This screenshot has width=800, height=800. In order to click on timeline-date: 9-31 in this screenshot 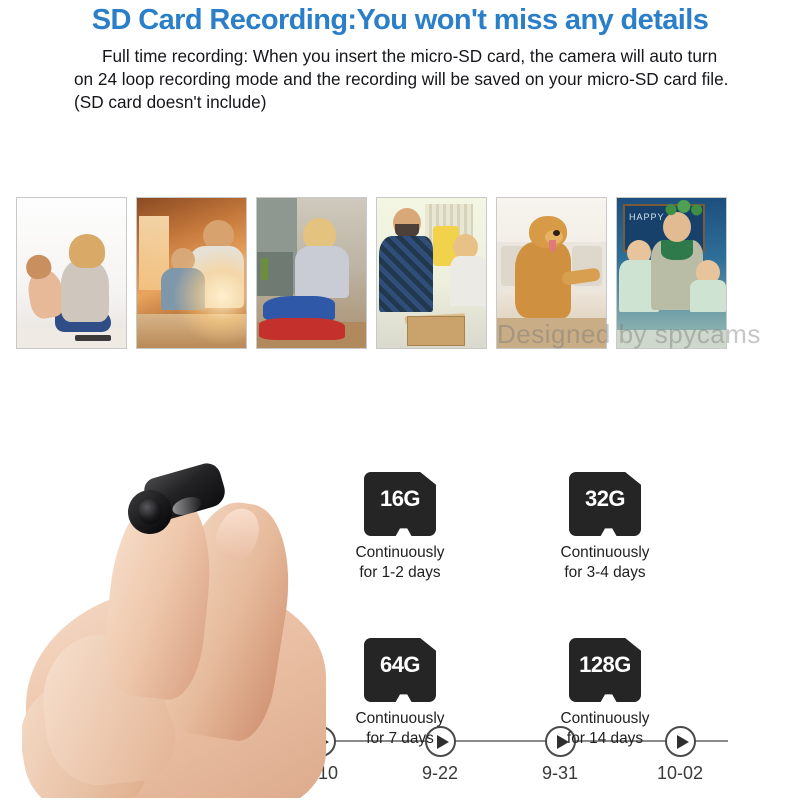, I will do `click(560, 773)`.